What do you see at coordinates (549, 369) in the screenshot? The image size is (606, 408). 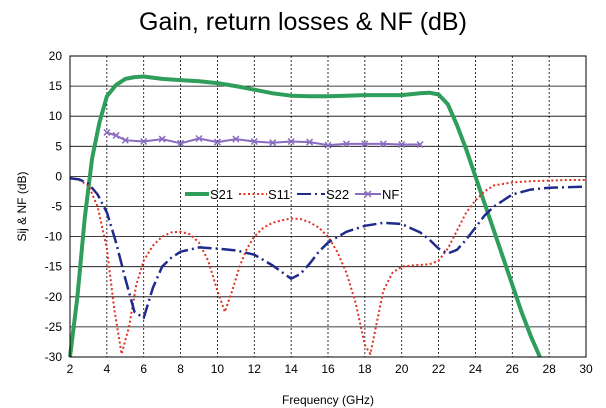 I see `x-tick-label: 28` at bounding box center [549, 369].